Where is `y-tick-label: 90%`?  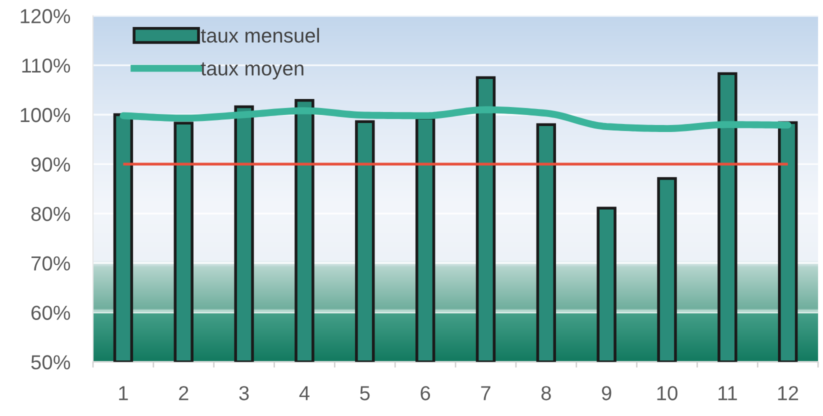 y-tick-label: 90% is located at coordinates (50, 164).